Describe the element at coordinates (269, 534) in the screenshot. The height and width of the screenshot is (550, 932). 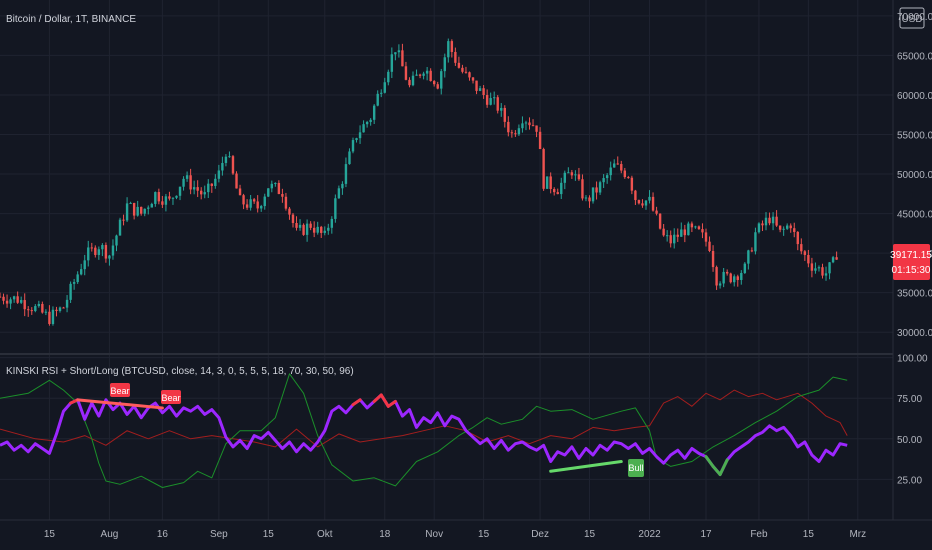
I see `time-tick-label: 15` at that location.